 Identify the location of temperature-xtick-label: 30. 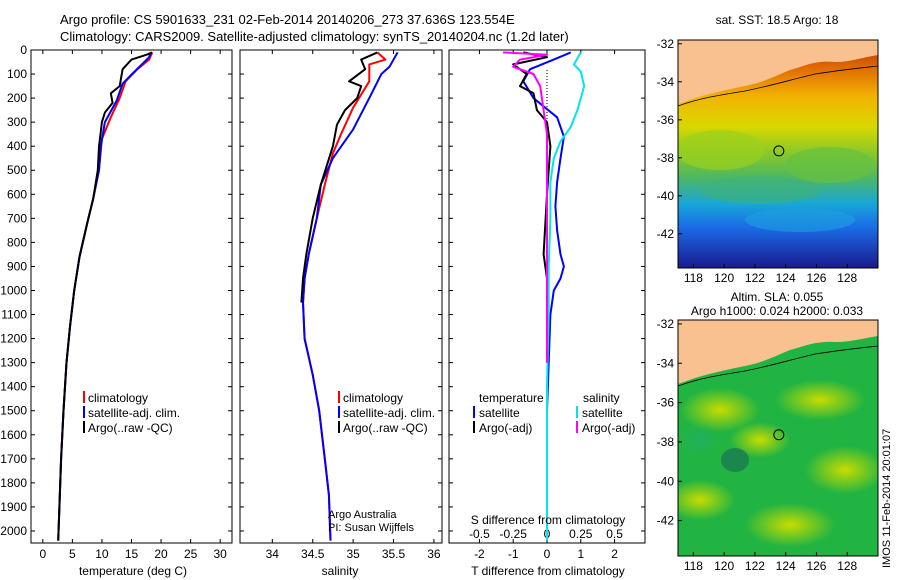
(220, 554).